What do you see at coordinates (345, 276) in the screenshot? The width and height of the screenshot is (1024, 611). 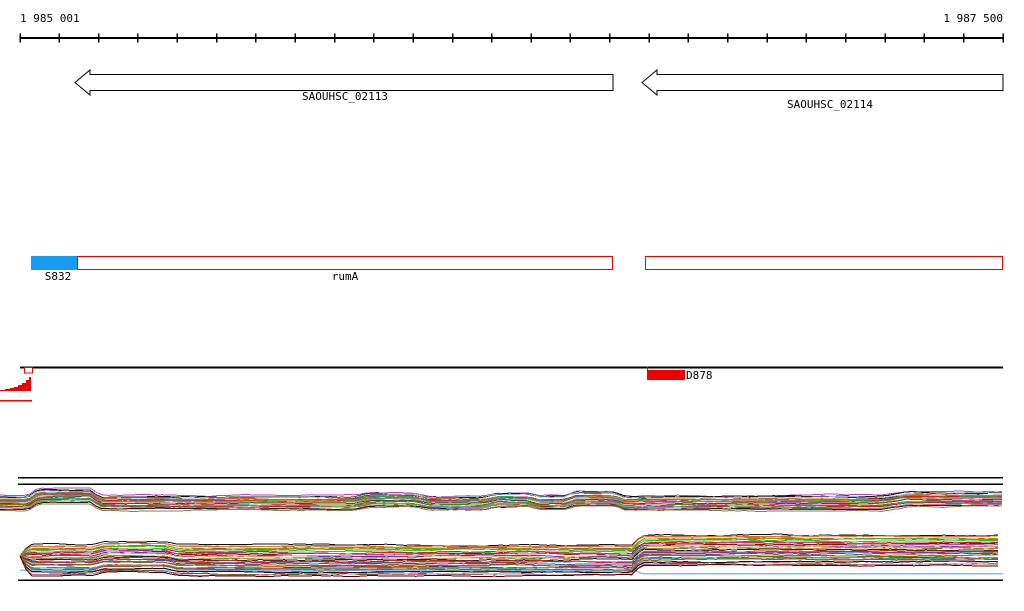 I see `feature-label-ruma: rumA` at bounding box center [345, 276].